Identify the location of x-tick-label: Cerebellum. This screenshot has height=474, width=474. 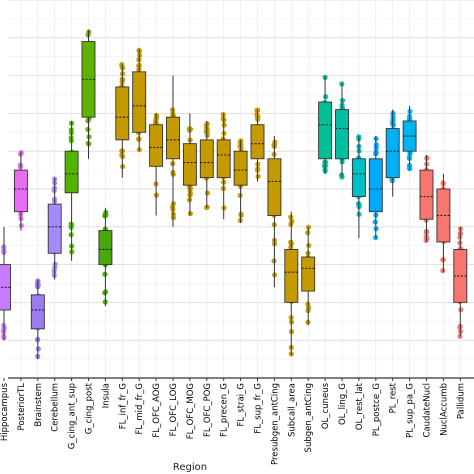
(56, 407).